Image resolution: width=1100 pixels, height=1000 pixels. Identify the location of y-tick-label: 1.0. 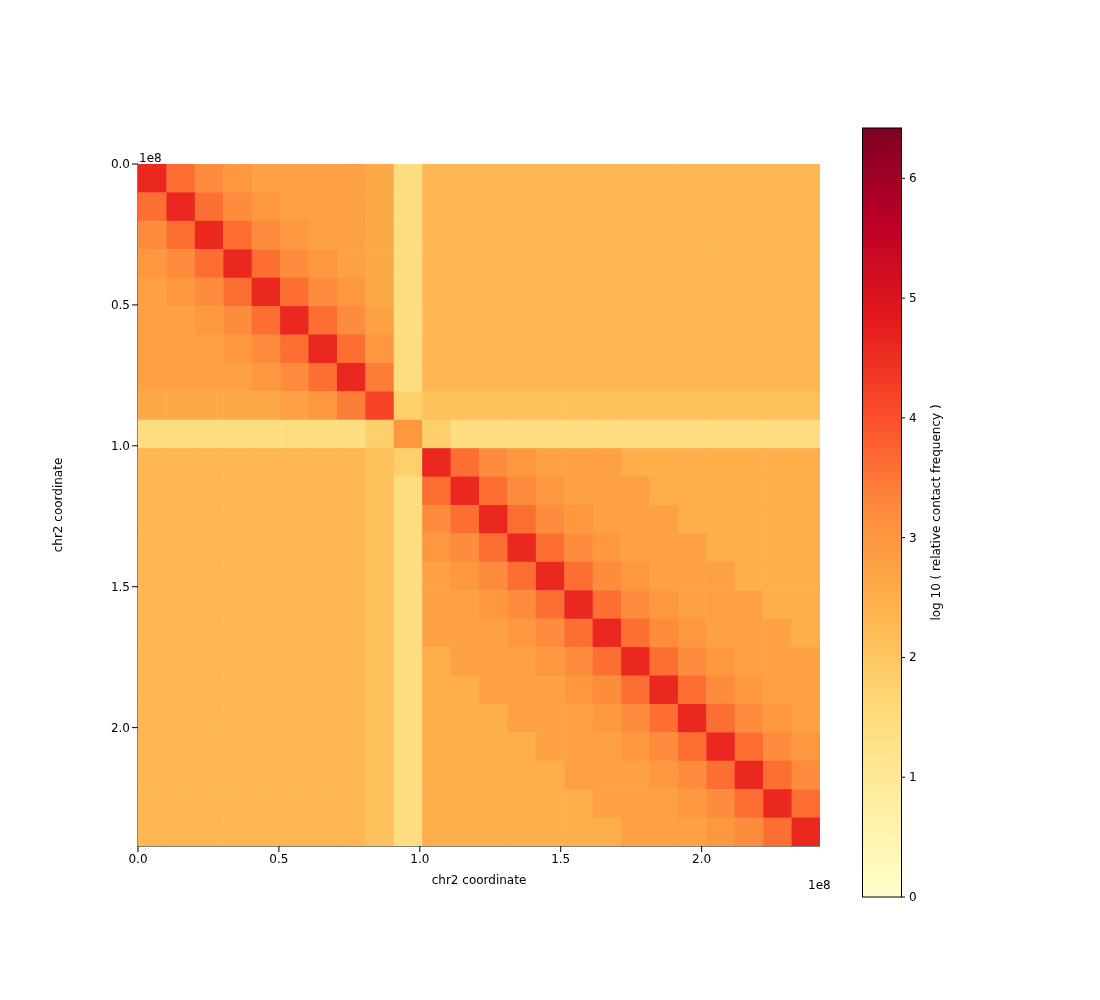
(120, 446).